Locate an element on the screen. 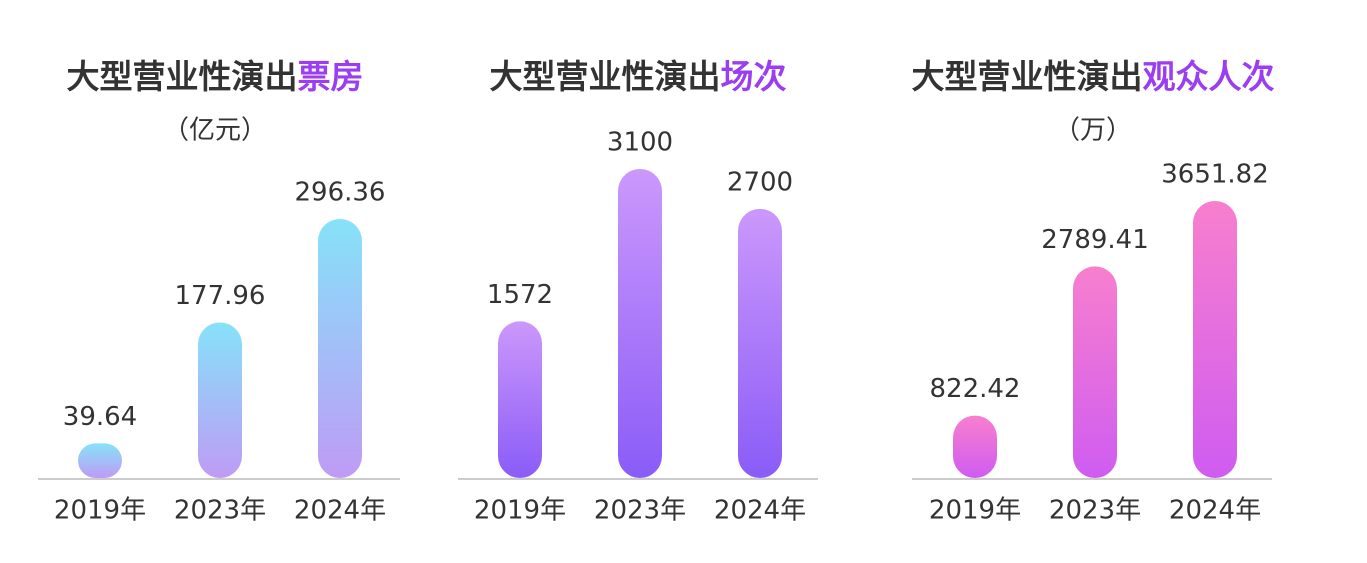 This screenshot has height=563, width=1367. value-label: 2789.41 is located at coordinates (1095, 240).